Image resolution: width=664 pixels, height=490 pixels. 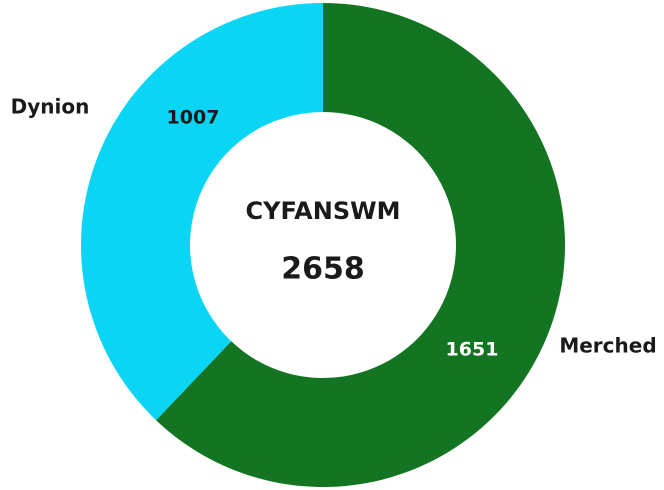 What do you see at coordinates (607, 346) in the screenshot?
I see `category-label: Merched` at bounding box center [607, 346].